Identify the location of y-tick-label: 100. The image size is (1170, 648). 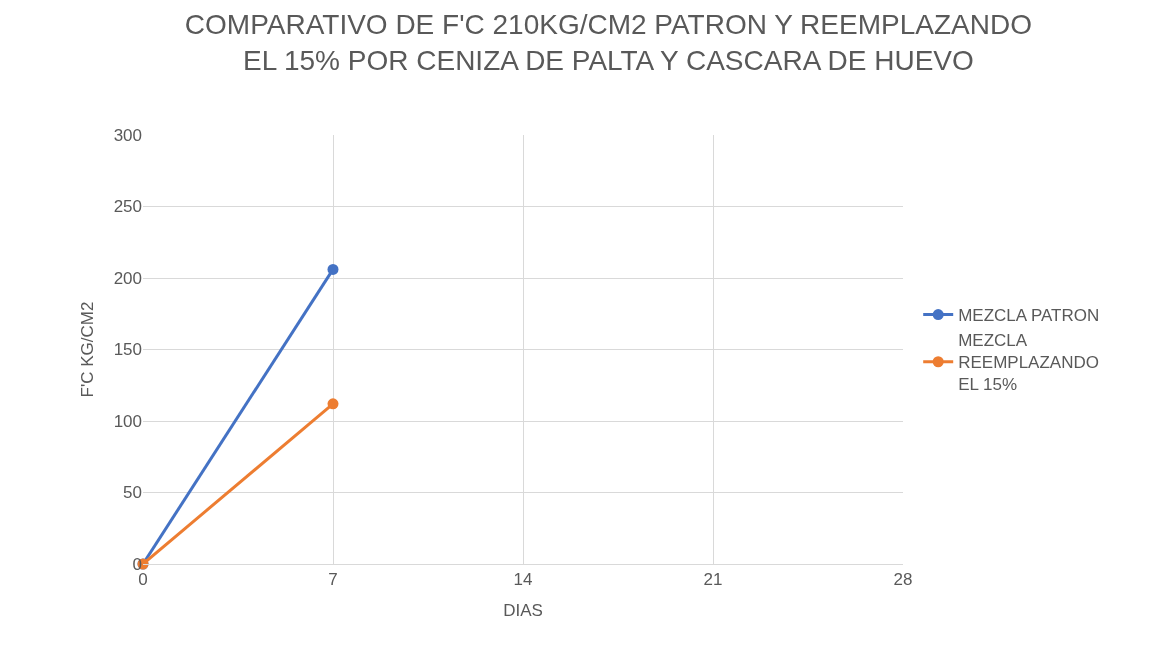
(127, 421).